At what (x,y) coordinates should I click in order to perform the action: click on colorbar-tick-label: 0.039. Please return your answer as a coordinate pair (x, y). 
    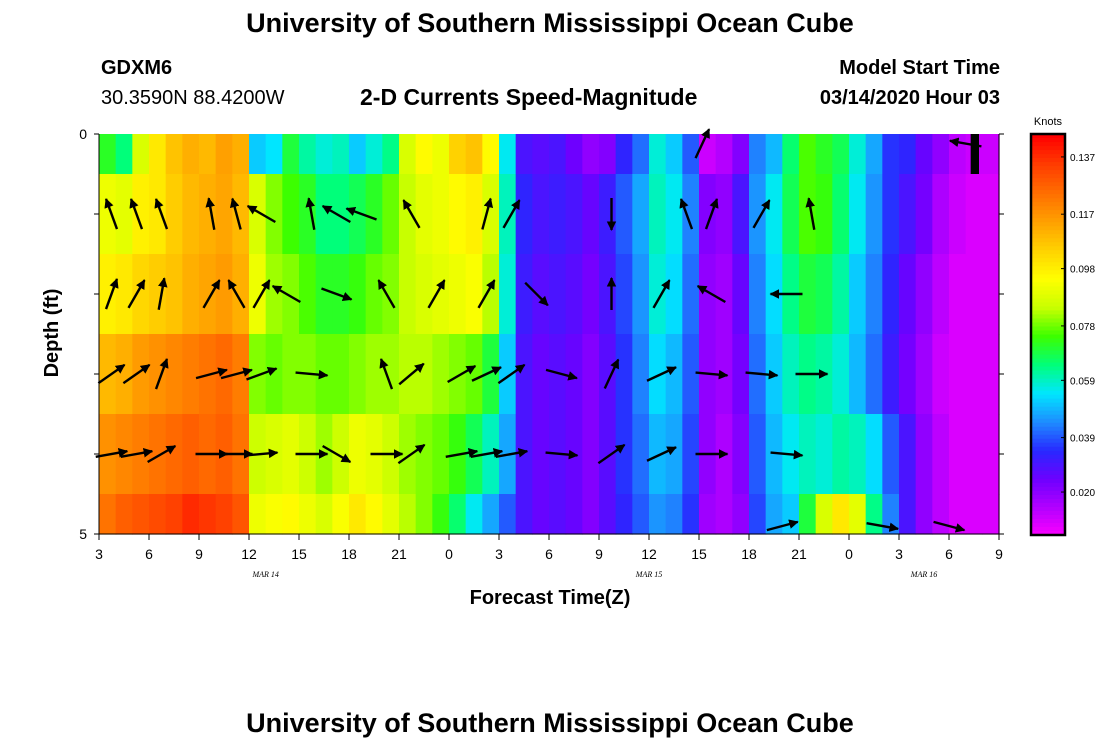
    Looking at the image, I should click on (1082, 439).